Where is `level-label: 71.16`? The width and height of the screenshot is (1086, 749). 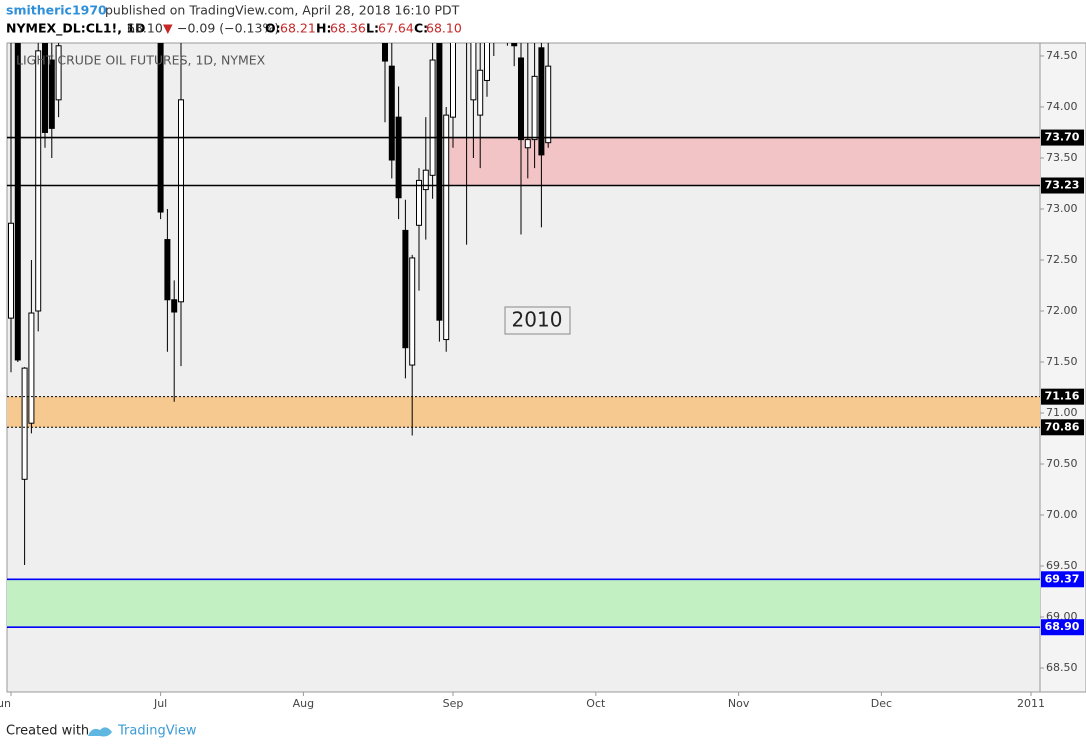
level-label: 71.16 is located at coordinates (1062, 396).